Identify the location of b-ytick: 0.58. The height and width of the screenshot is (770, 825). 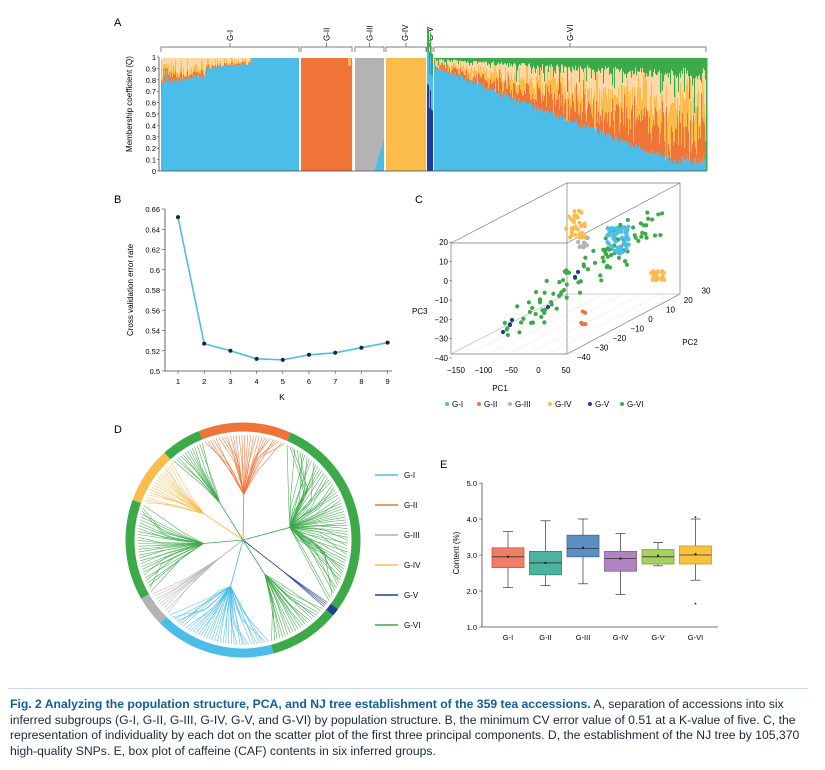
(152, 290).